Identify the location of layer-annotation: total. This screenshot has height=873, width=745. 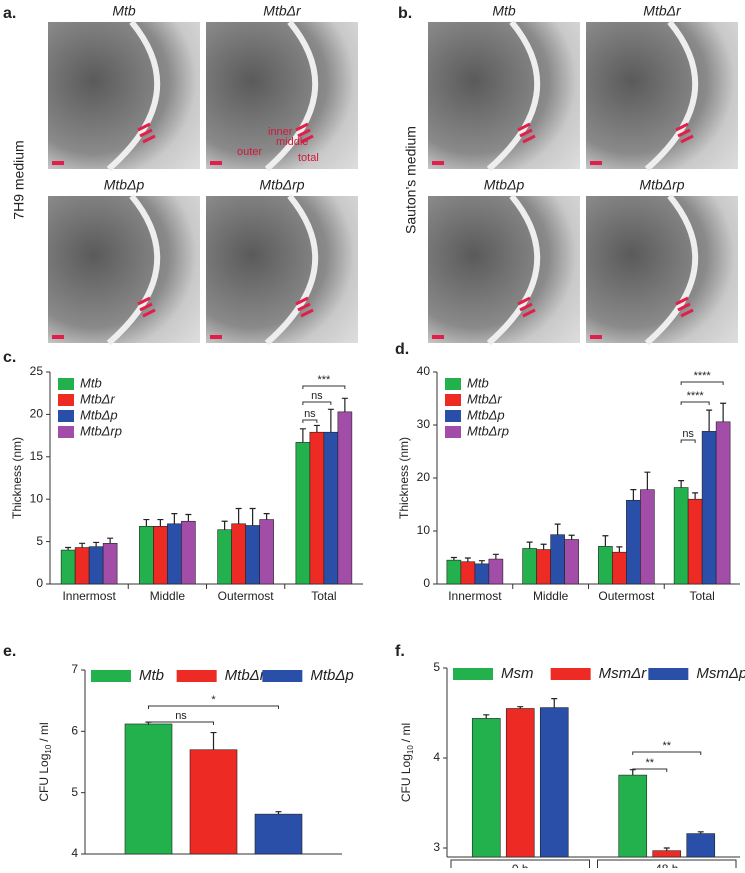
(308, 158).